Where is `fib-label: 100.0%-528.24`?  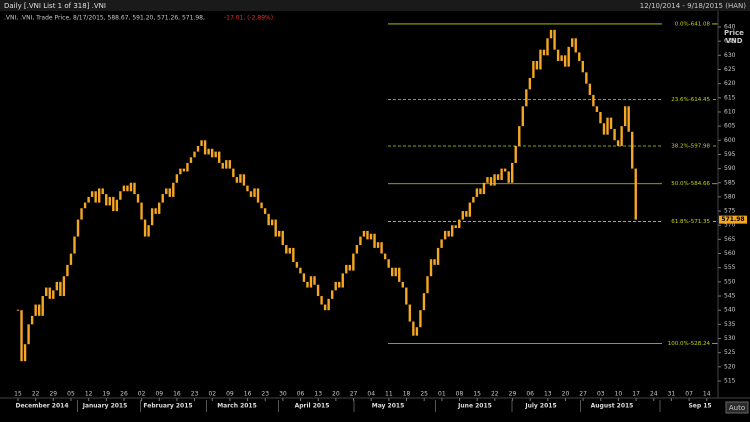
fib-label: 100.0%-528.24 is located at coordinates (689, 344).